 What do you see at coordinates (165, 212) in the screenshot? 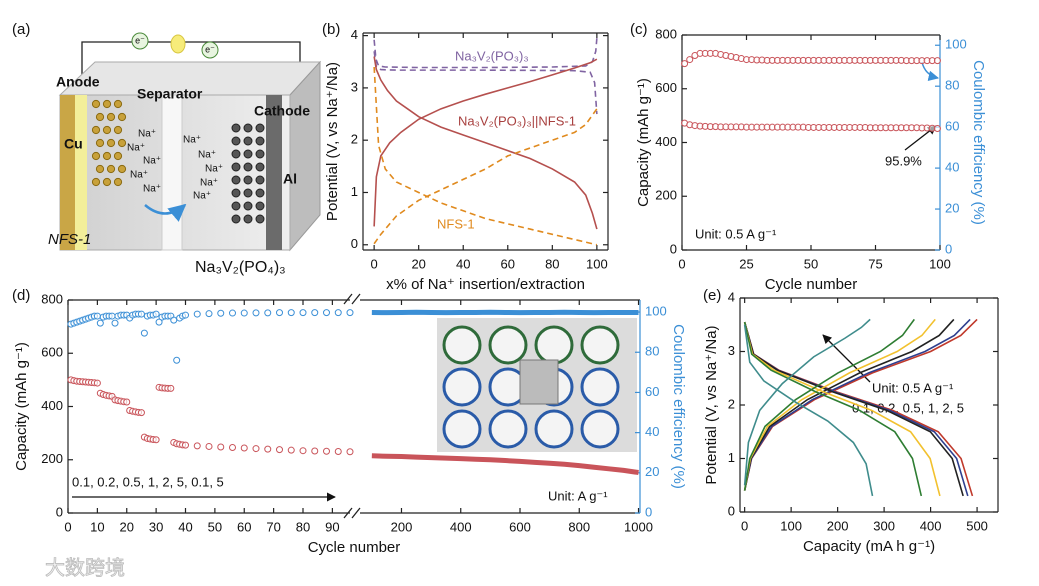
I see `ion-arrow` at bounding box center [165, 212].